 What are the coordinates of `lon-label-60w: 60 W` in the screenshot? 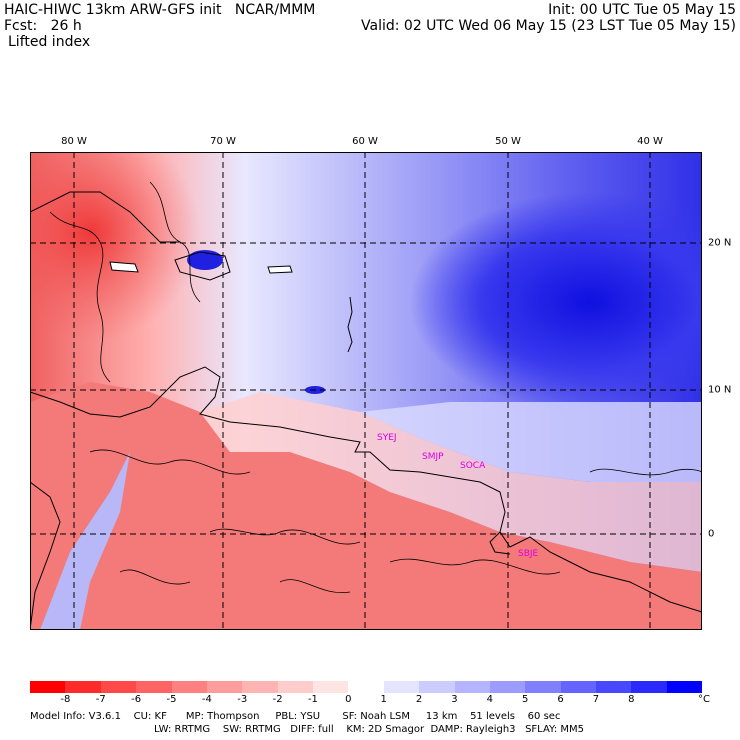 It's located at (365, 141).